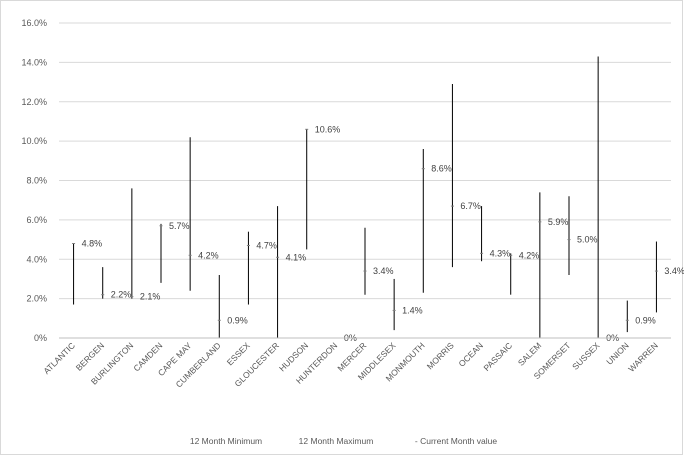 Image resolution: width=684 pixels, height=461 pixels. What do you see at coordinates (529, 353) in the screenshot?
I see `x-tick-label: SALEM` at bounding box center [529, 353].